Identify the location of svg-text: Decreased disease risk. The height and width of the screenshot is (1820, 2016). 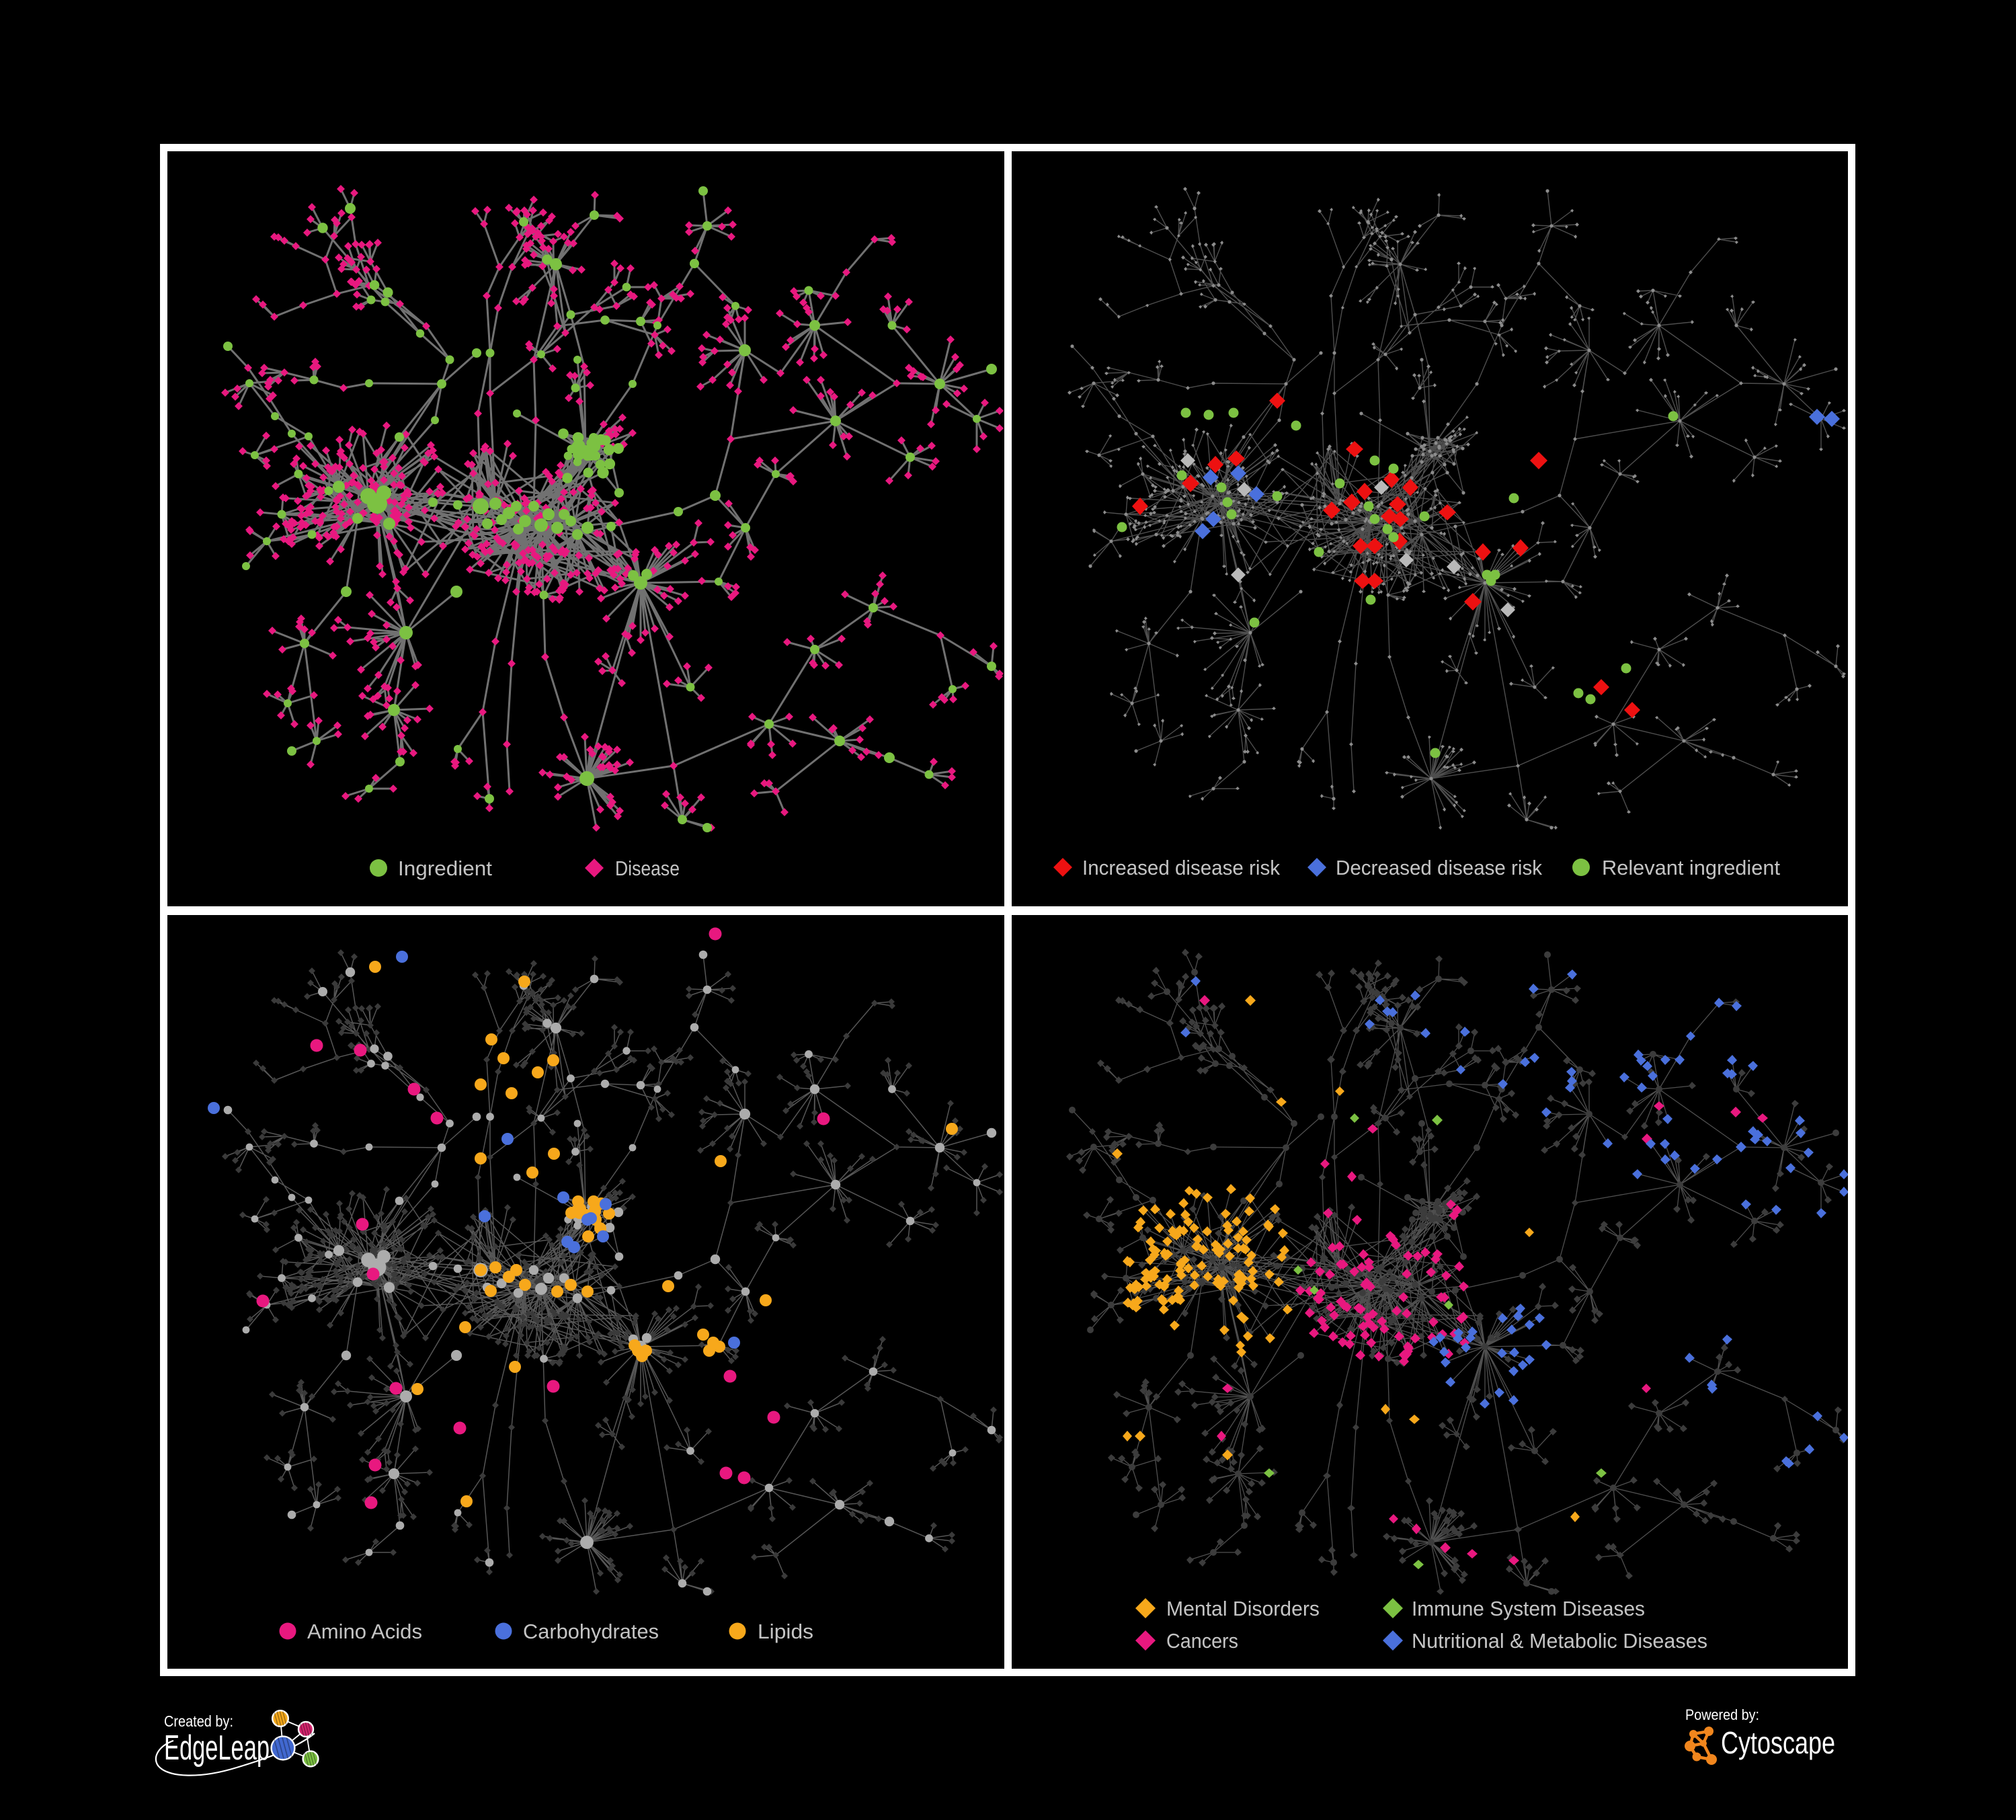
(1439, 867).